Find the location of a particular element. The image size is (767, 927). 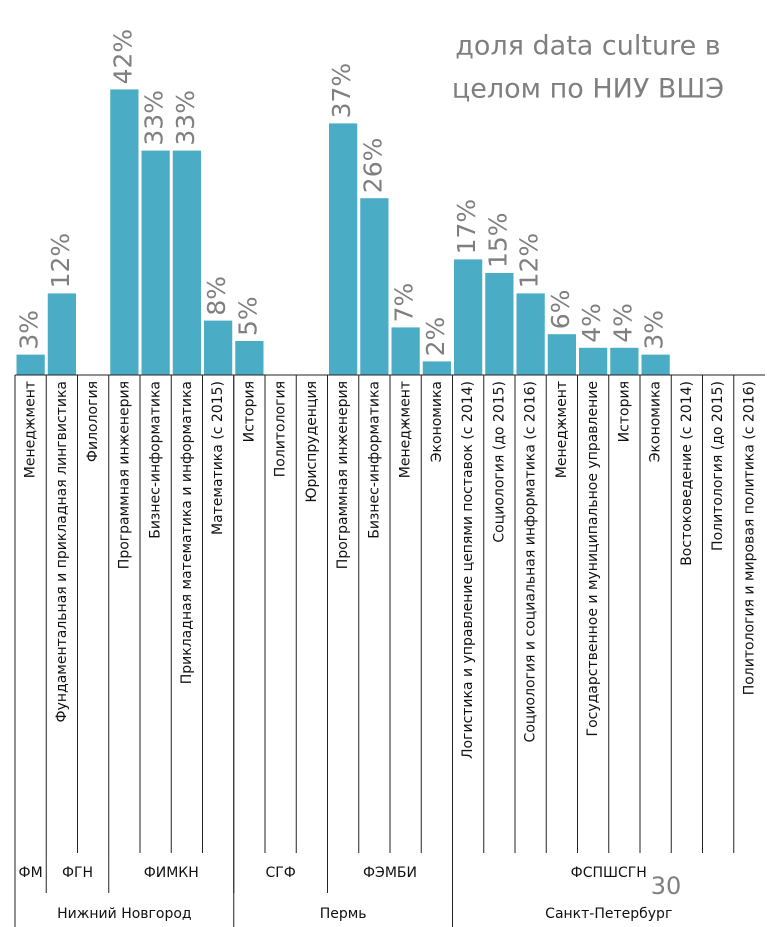

faculty-label: ФЭМБИ is located at coordinates (390, 873).